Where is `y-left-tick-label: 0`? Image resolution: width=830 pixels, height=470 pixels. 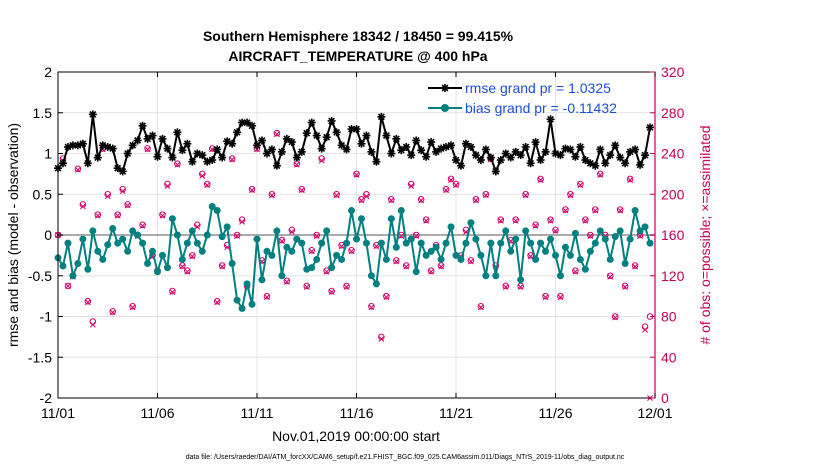
y-left-tick-label: 0 is located at coordinates (48, 235).